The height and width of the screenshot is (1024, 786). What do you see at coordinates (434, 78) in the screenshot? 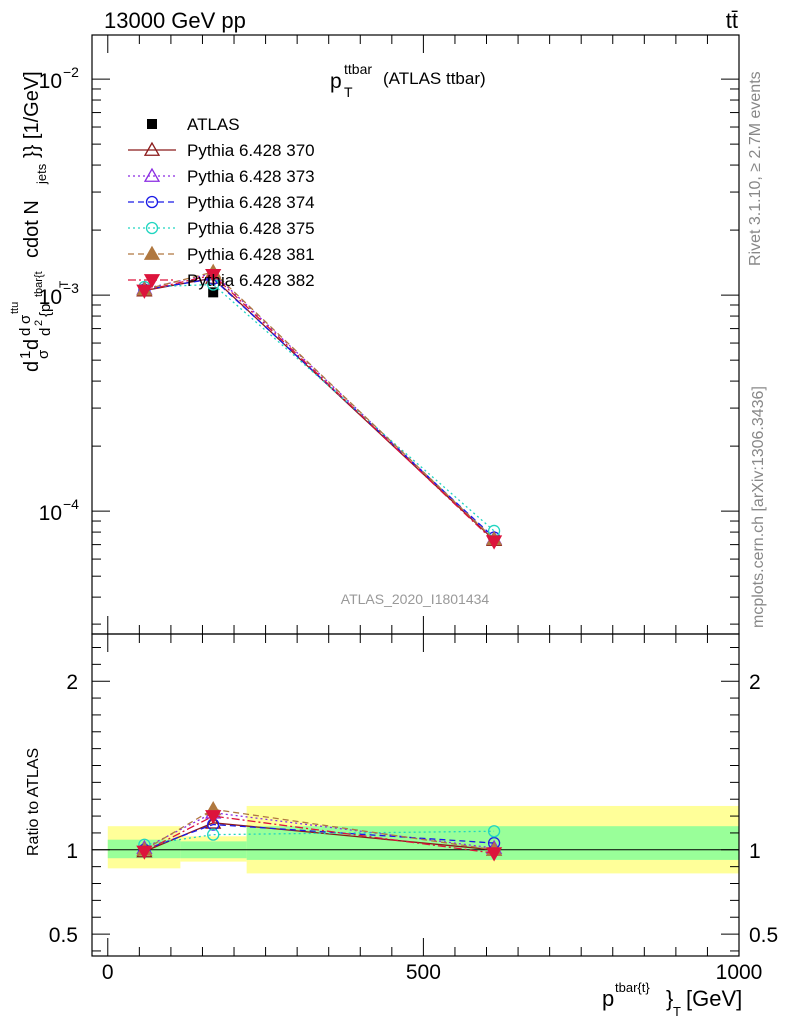
I see `plot-title-rest: (ATLAS ttbar)` at bounding box center [434, 78].